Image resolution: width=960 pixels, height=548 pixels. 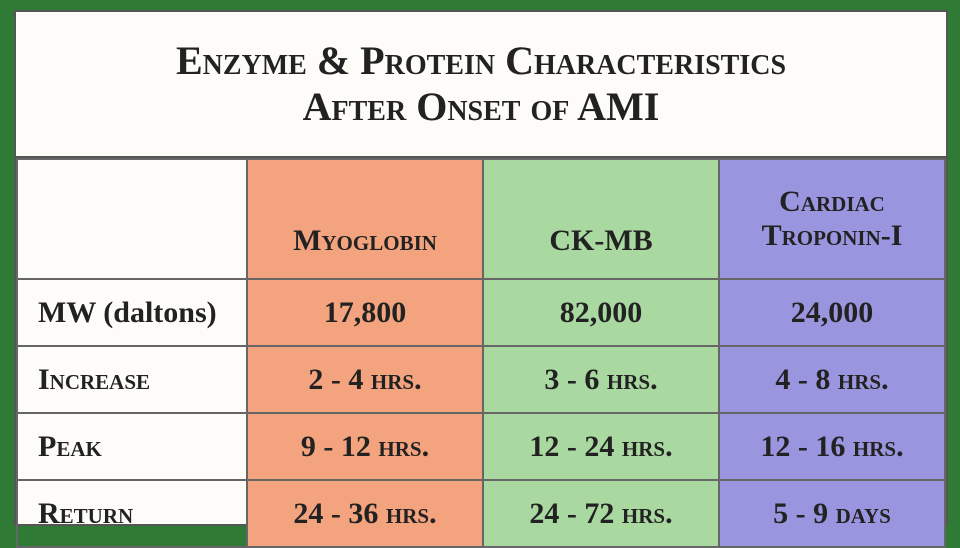 I want to click on row-label: MW (daltons), so click(x=132, y=312).